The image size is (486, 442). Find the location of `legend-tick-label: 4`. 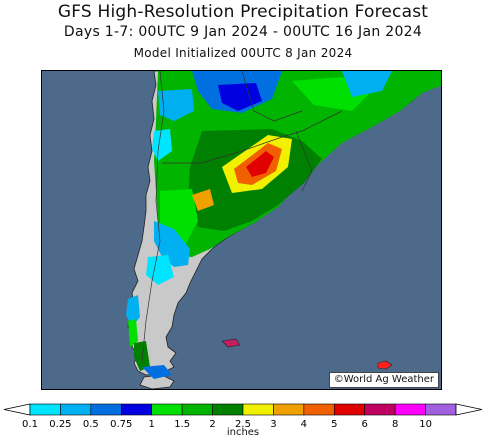

legend-tick-label: 4 is located at coordinates (304, 424).